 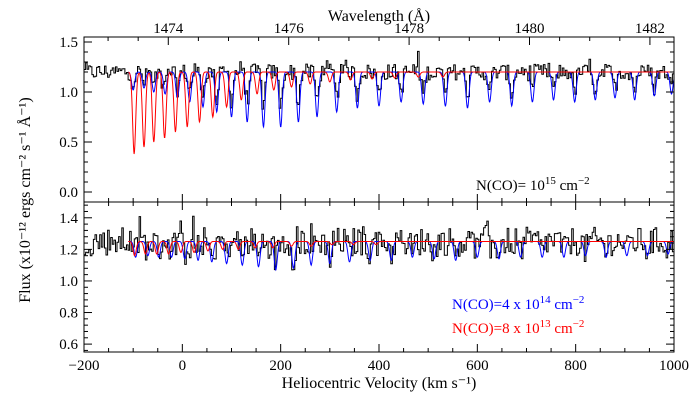 What do you see at coordinates (289, 29) in the screenshot?
I see `wavelength-tick-label: 1476` at bounding box center [289, 29].